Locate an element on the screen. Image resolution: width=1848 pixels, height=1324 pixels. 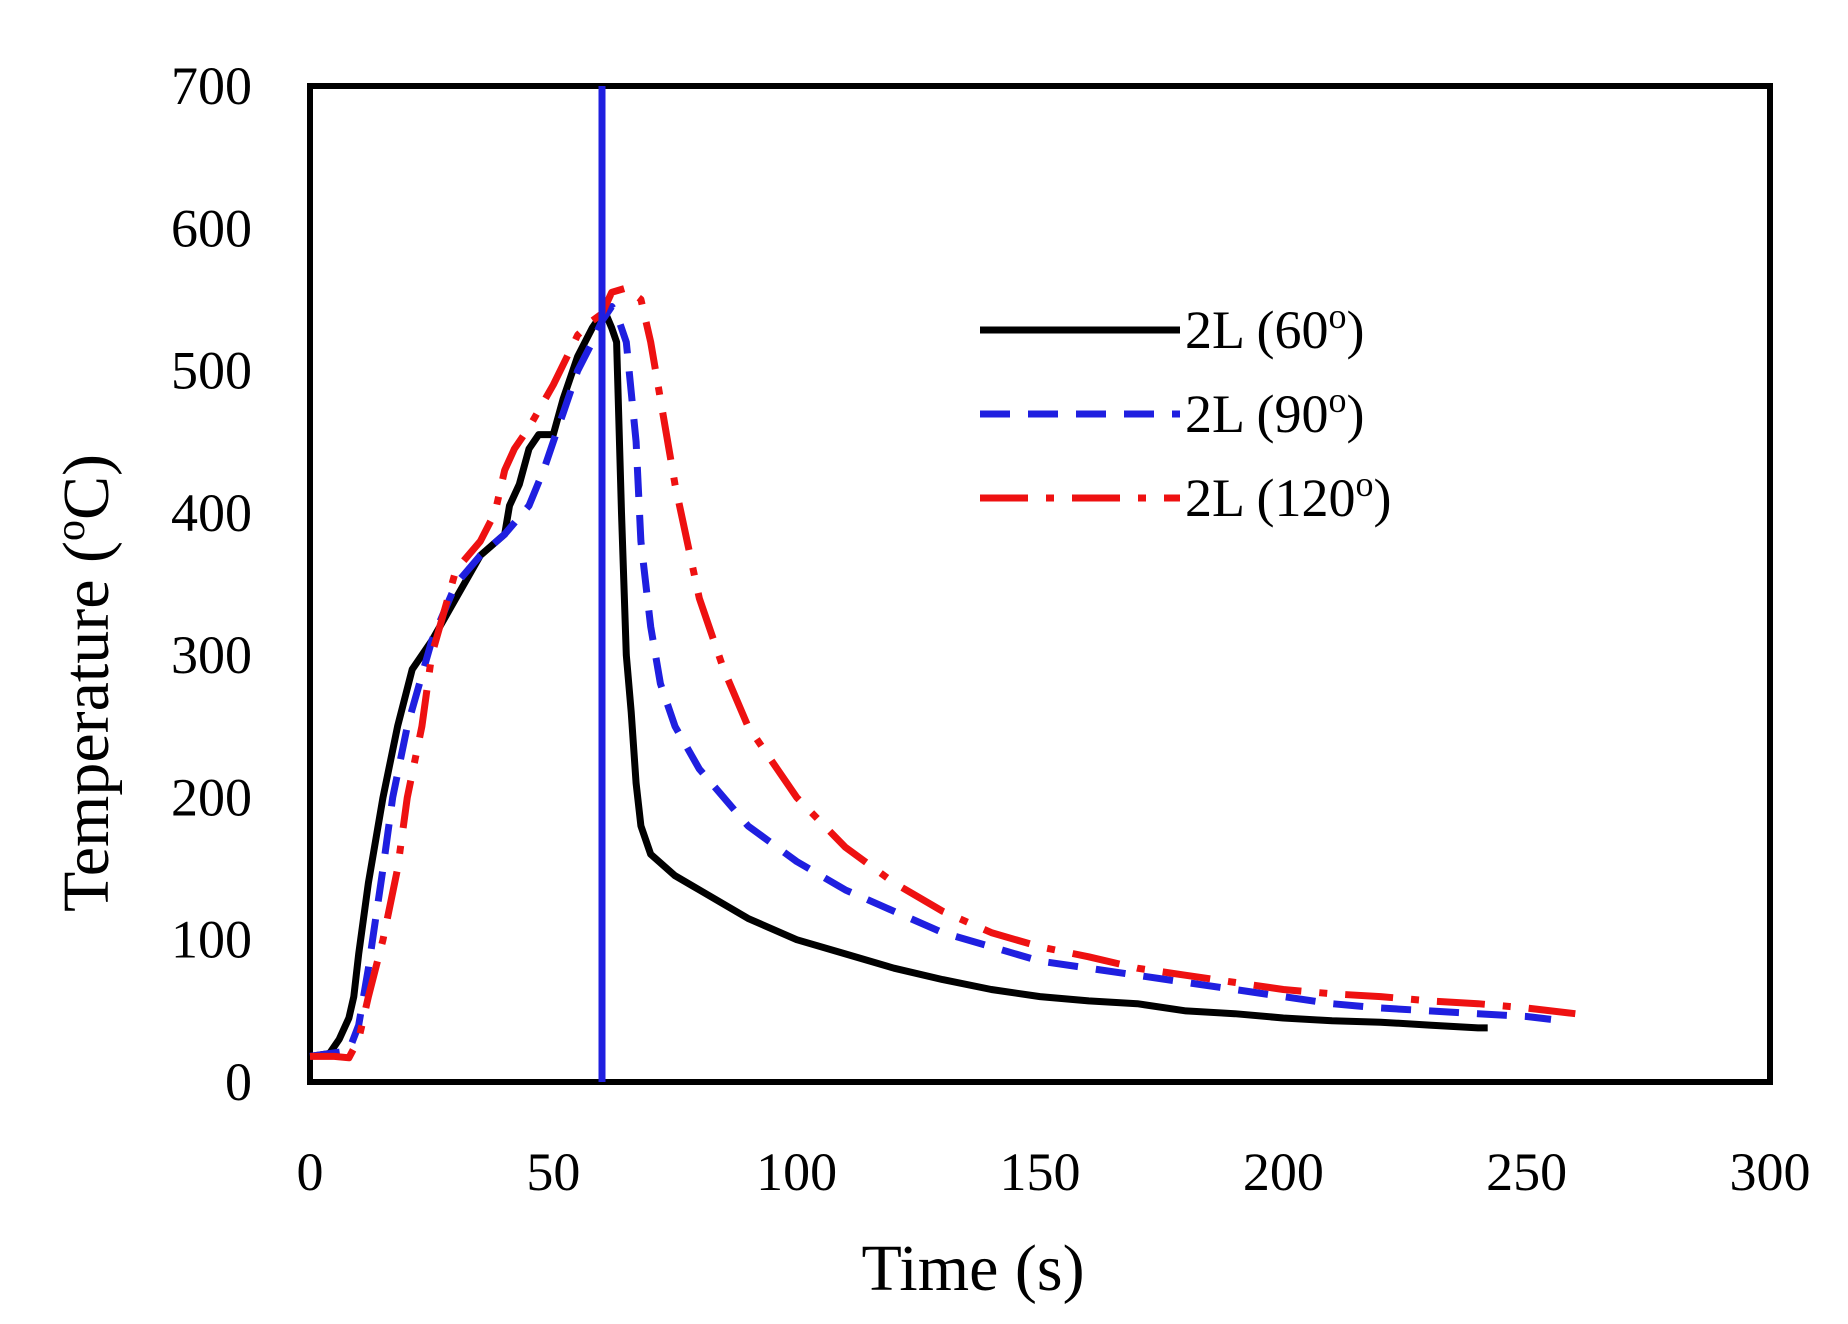
x-tick-label: 100 is located at coordinates (796, 1172).